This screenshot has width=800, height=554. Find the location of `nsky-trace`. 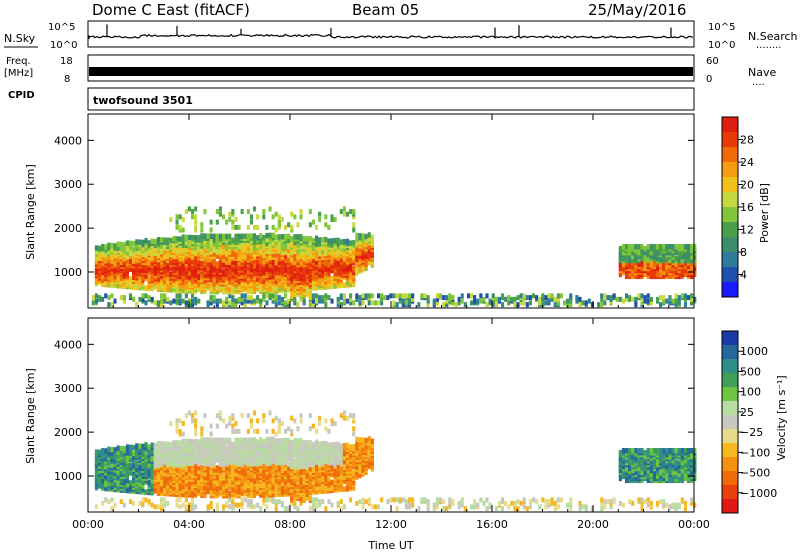

nsky-trace is located at coordinates (391, 31).